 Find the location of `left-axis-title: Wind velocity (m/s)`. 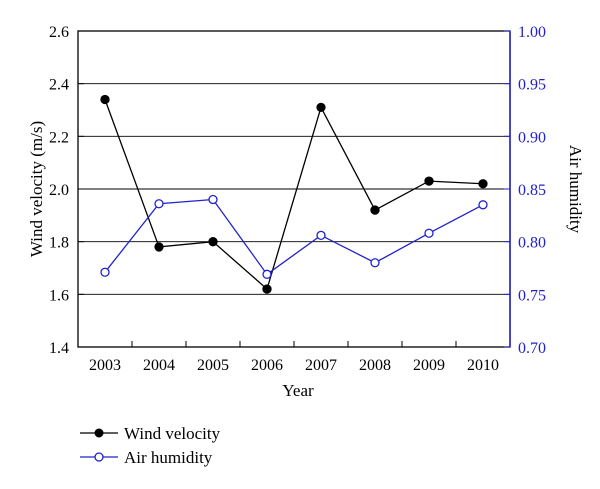

left-axis-title: Wind velocity (m/s) is located at coordinates (36, 189).